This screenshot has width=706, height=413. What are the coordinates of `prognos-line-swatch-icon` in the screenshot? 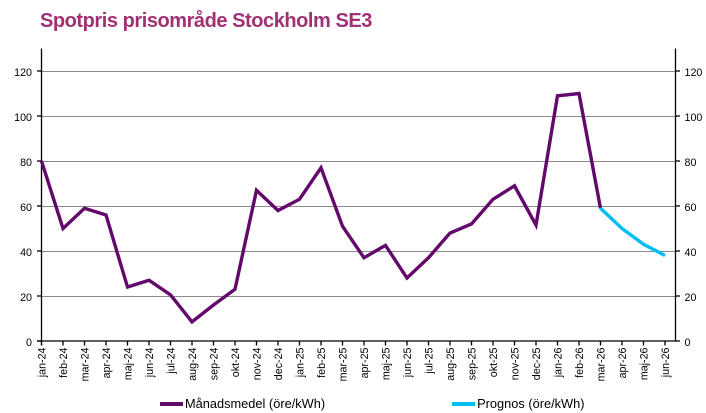 It's located at (464, 404).